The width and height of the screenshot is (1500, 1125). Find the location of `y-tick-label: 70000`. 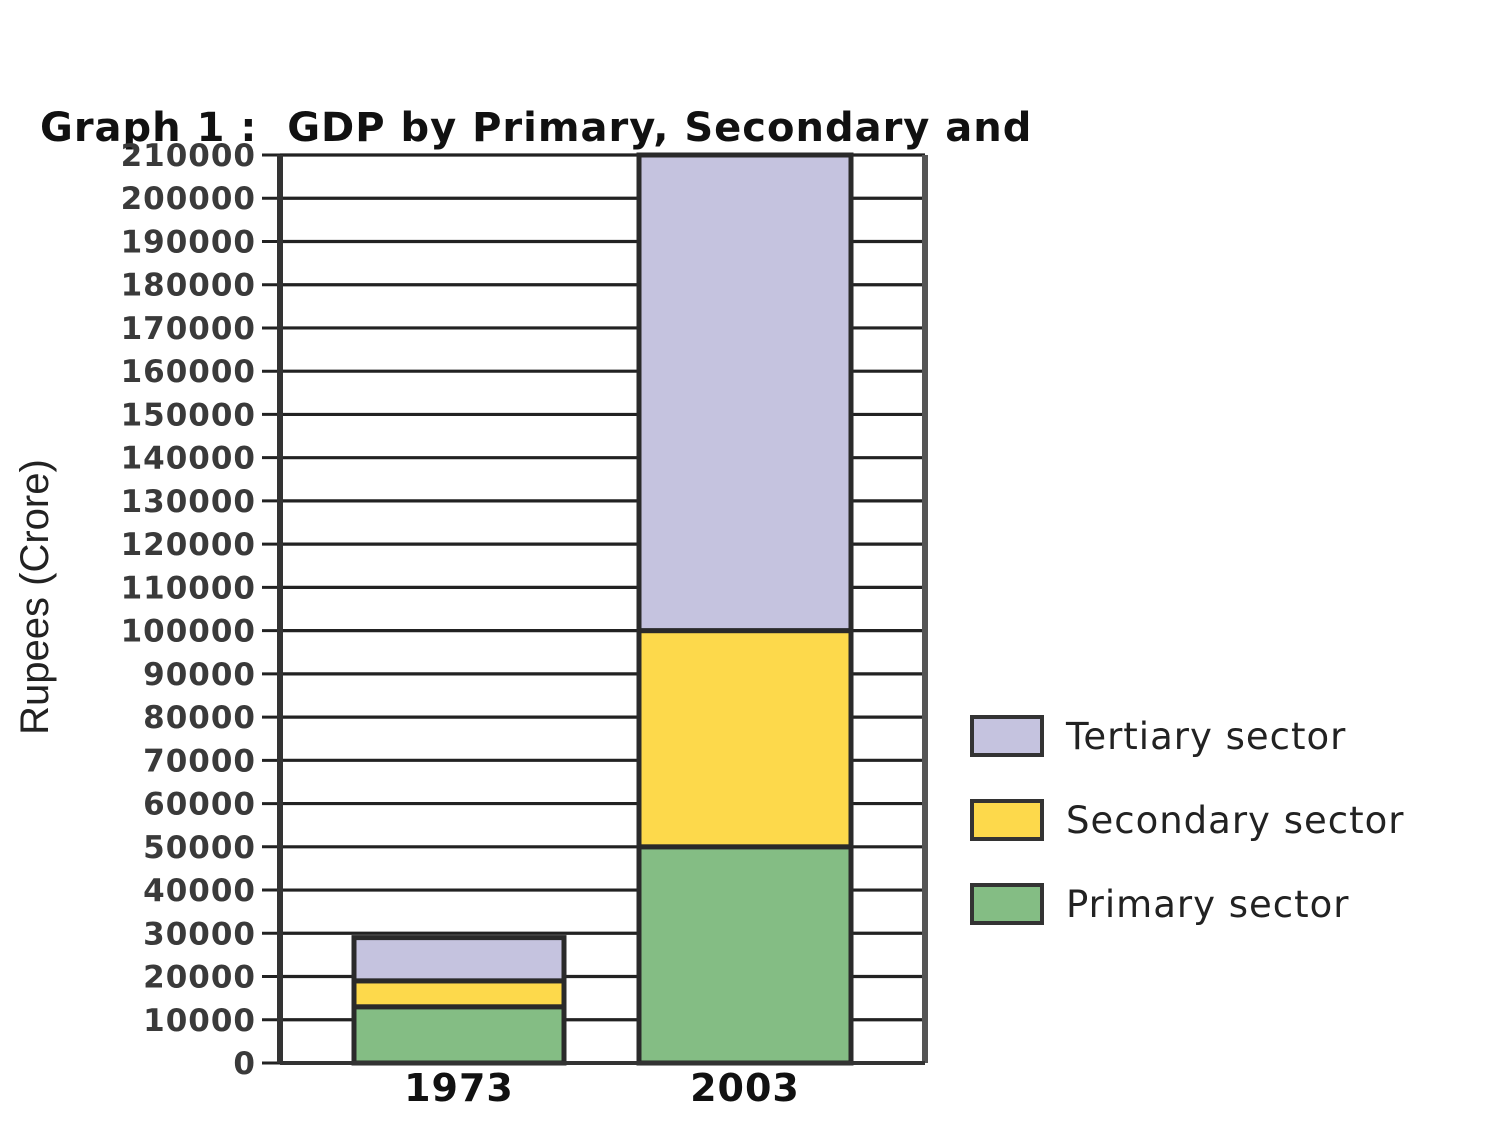

y-tick-label: 70000 is located at coordinates (199, 761).